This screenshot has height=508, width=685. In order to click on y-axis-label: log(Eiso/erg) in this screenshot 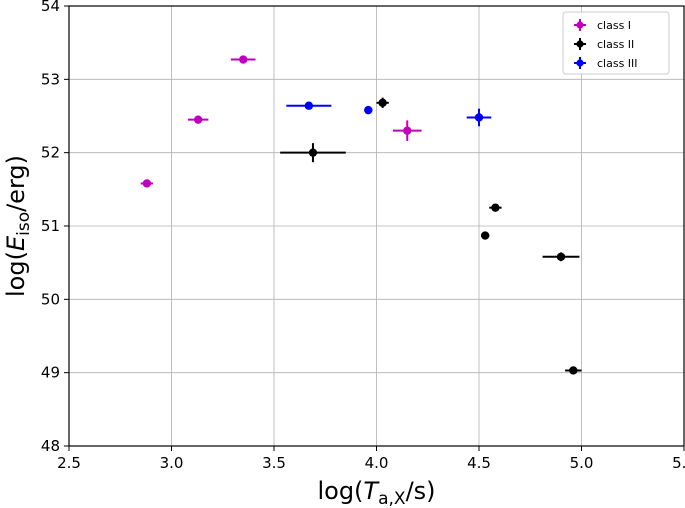, I will do `click(18, 226)`.